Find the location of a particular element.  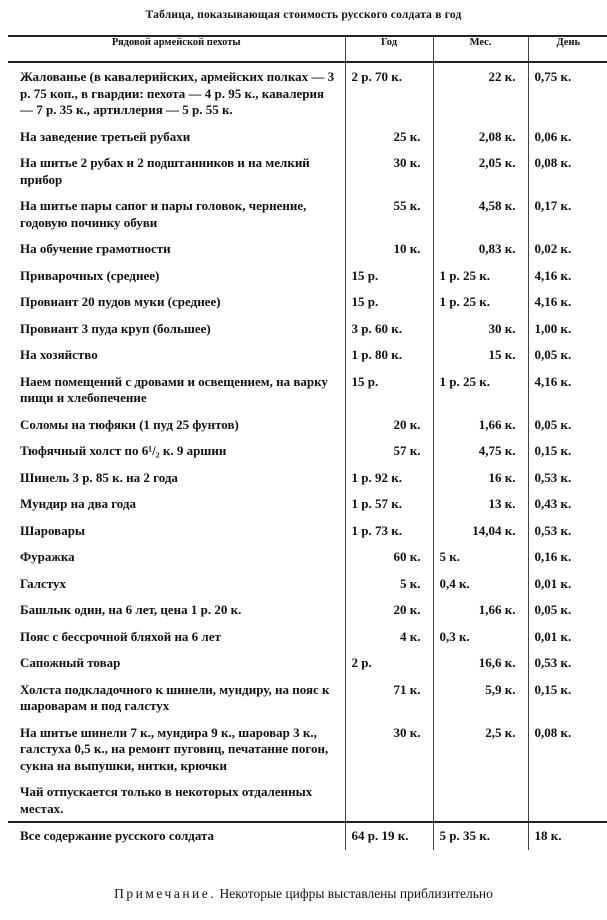

cell-year: 1 р. 57 к. is located at coordinates (388, 503).